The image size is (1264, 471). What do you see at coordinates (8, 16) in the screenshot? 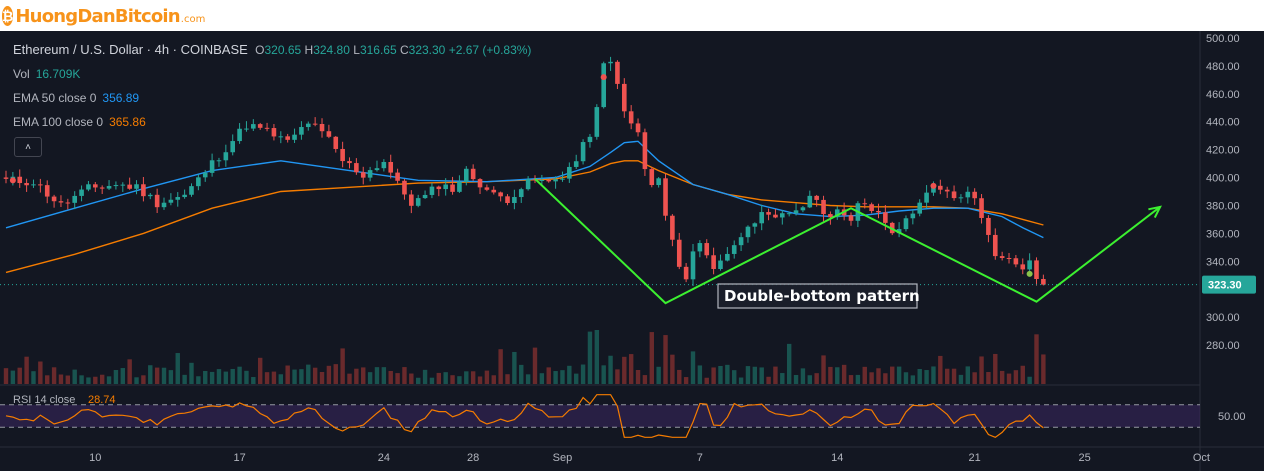
I see `bitcoin-logo-icon: ₿` at bounding box center [8, 16].